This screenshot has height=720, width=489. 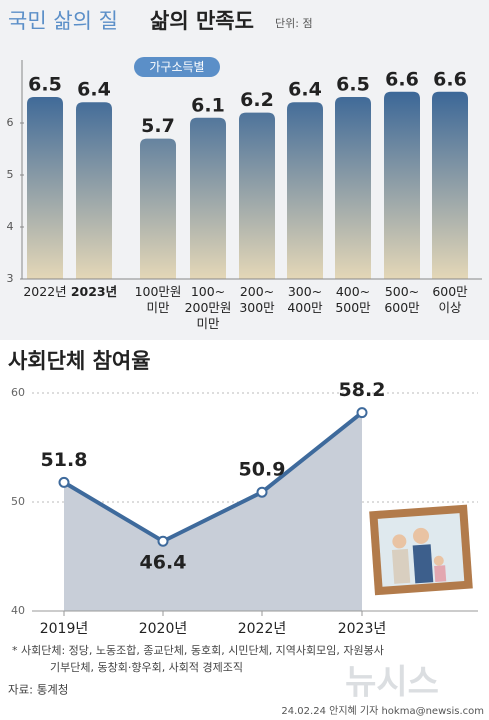 What do you see at coordinates (402, 299) in the screenshot?
I see `x-tick-label: 500~ 600만` at bounding box center [402, 299].